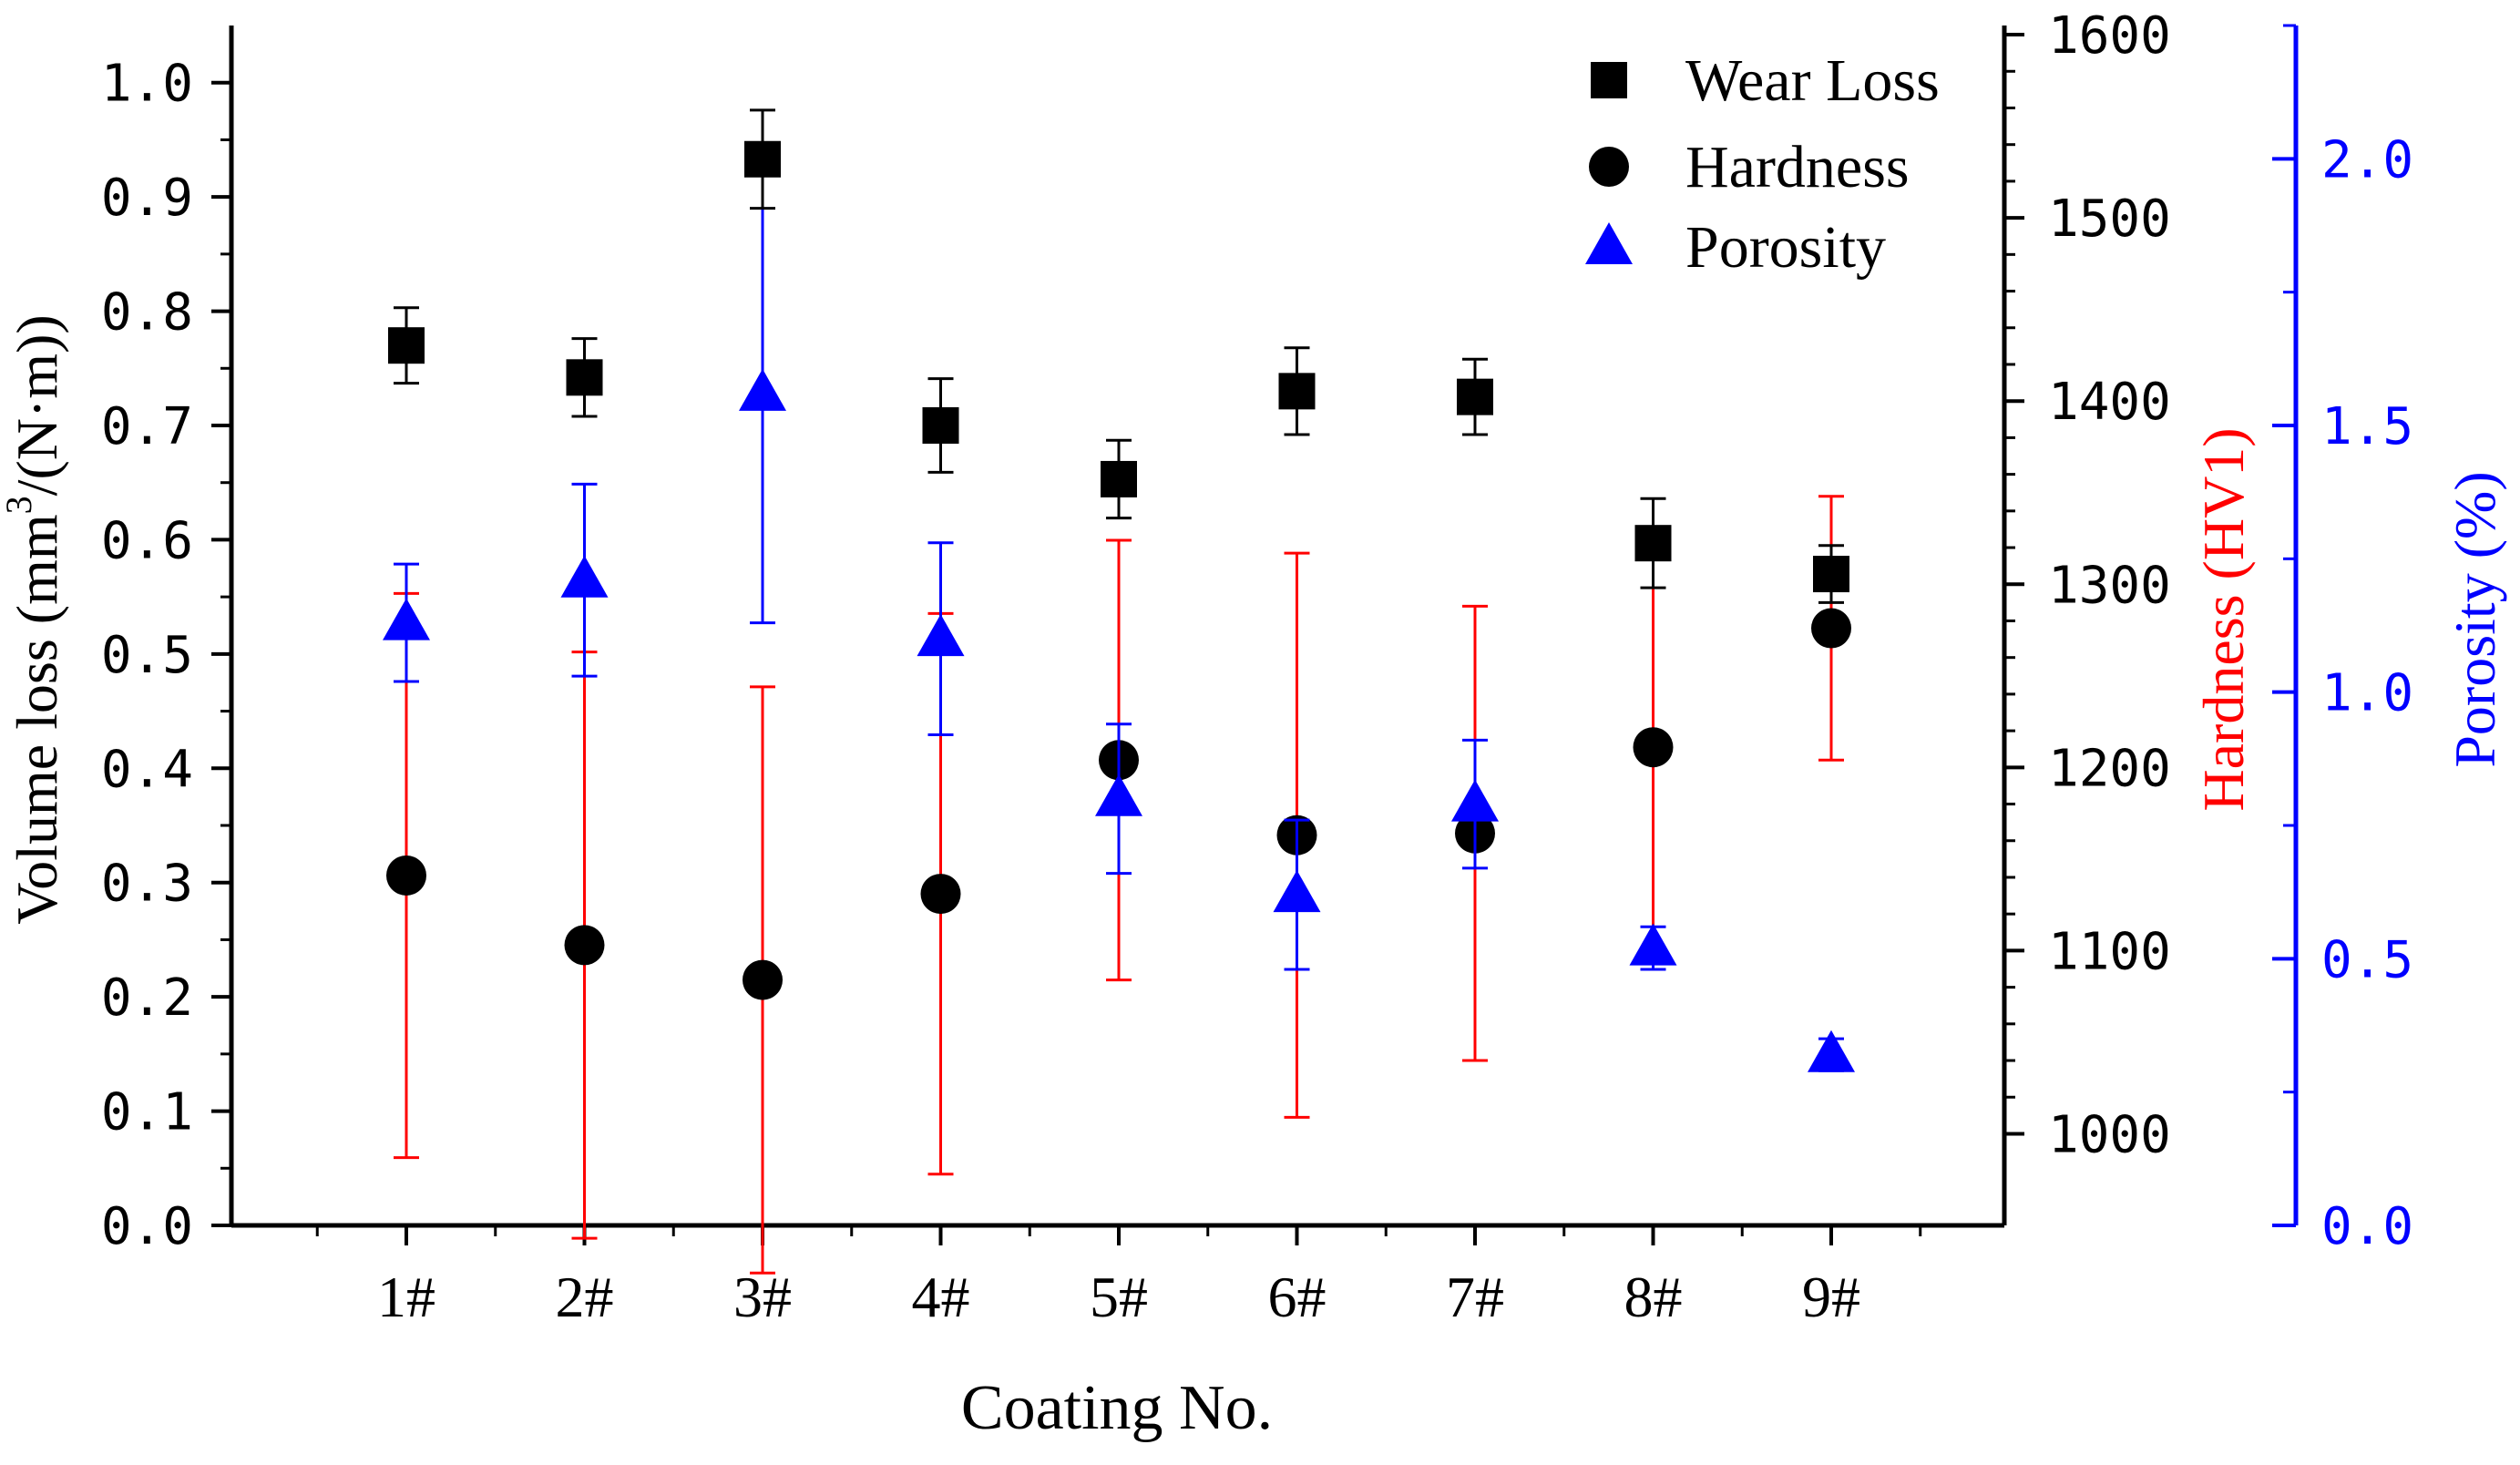 Image resolution: width=2520 pixels, height=1465 pixels. I want to click on porosity-axis-title: Porosity (%), so click(2475, 619).